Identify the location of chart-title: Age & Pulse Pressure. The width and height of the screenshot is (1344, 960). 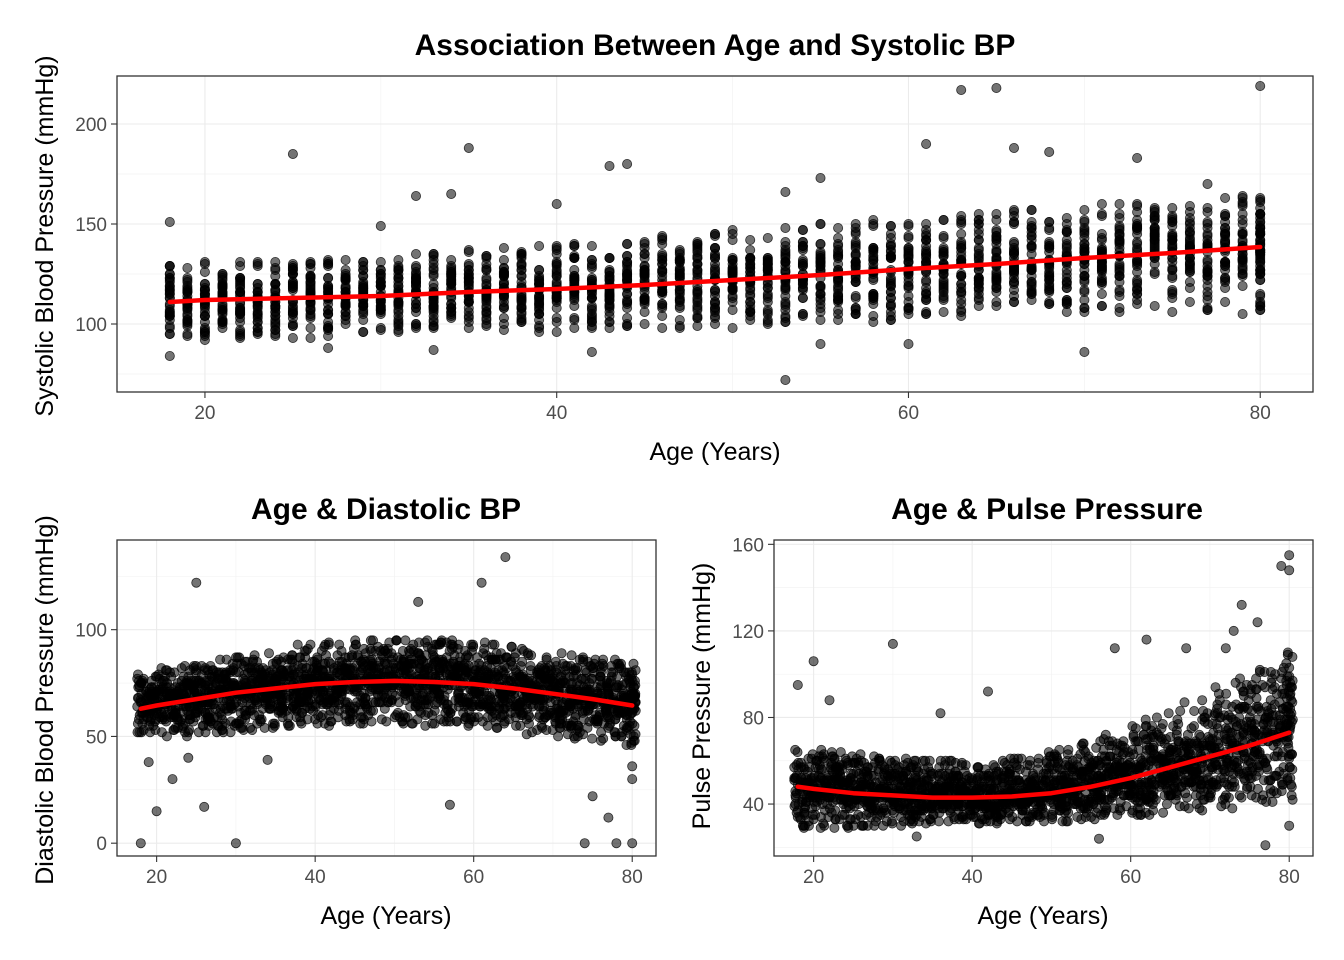
(1047, 509).